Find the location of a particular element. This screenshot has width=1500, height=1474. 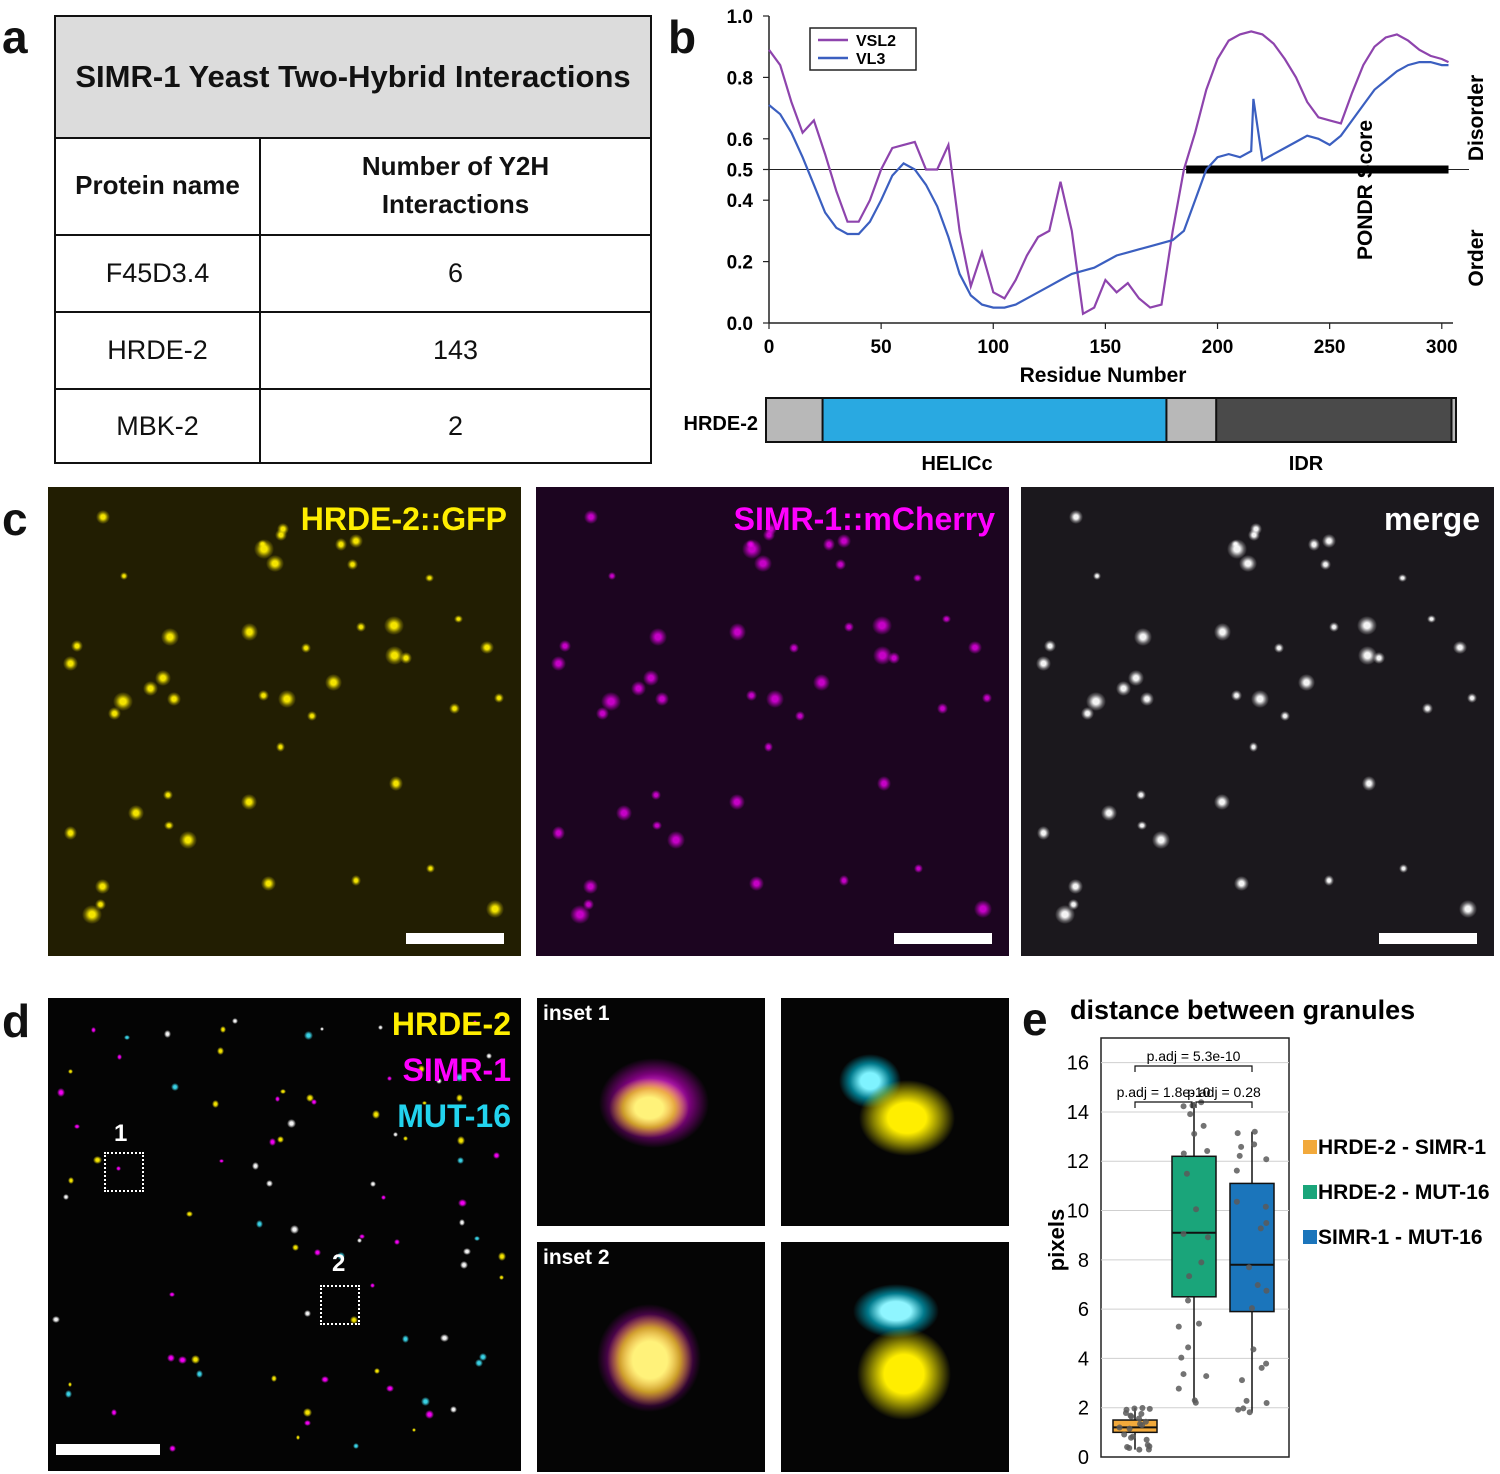

table-cell-count: 143 is located at coordinates (455, 350).